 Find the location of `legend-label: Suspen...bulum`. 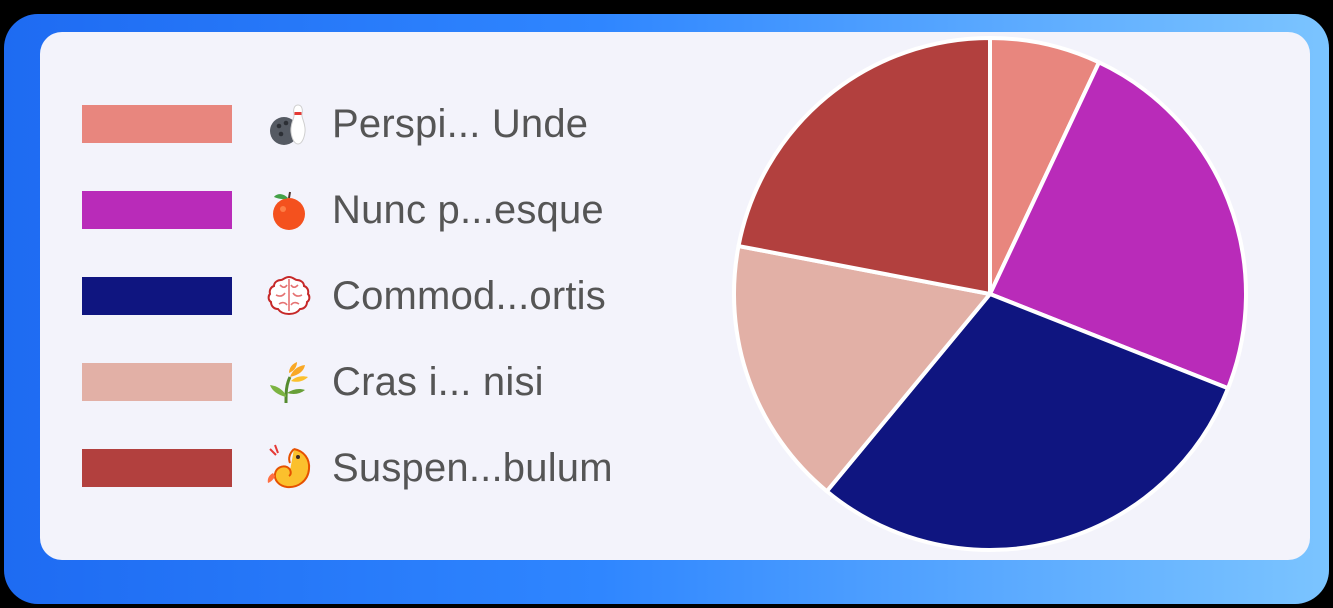

legend-label: Suspen...bulum is located at coordinates (472, 467).